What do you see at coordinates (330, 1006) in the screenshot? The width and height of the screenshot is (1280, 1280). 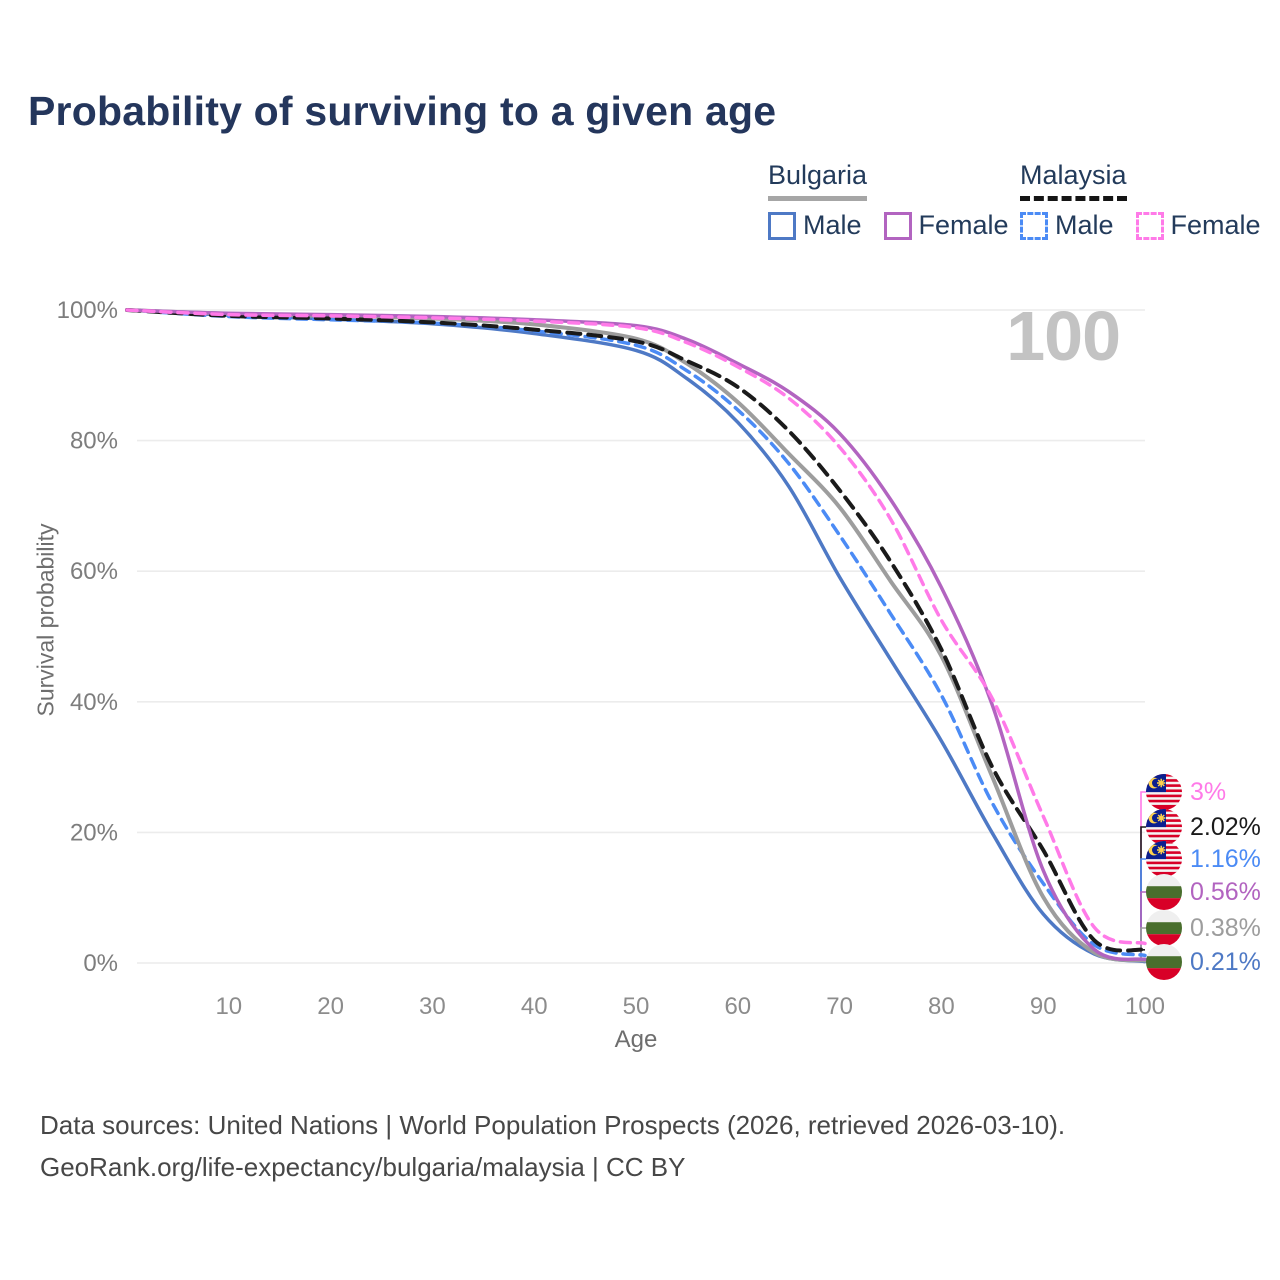 I see `svg-text: 20` at bounding box center [330, 1006].